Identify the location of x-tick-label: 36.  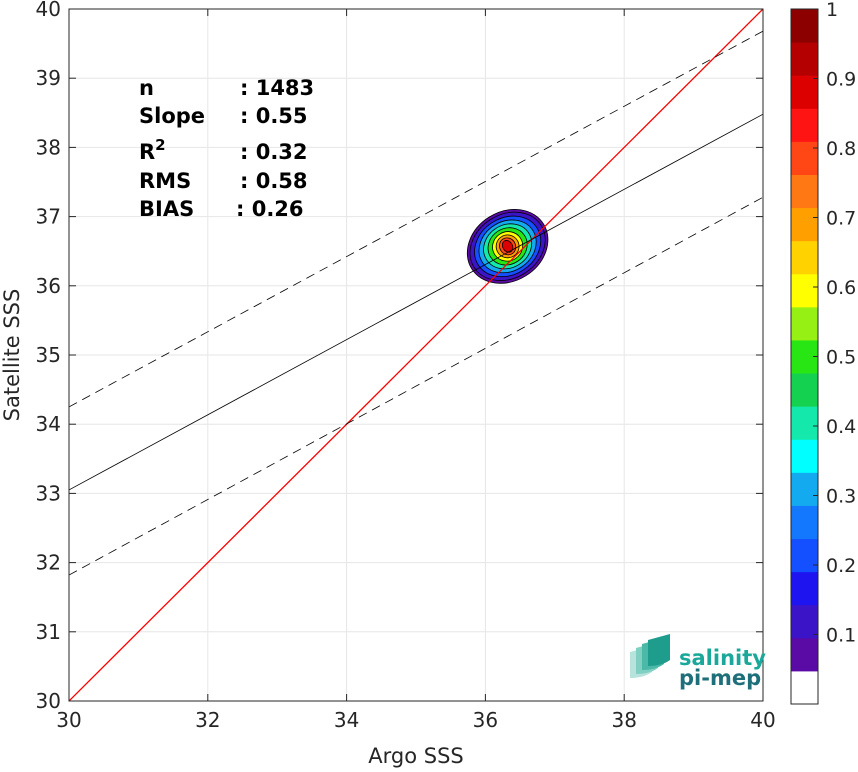
(485, 720).